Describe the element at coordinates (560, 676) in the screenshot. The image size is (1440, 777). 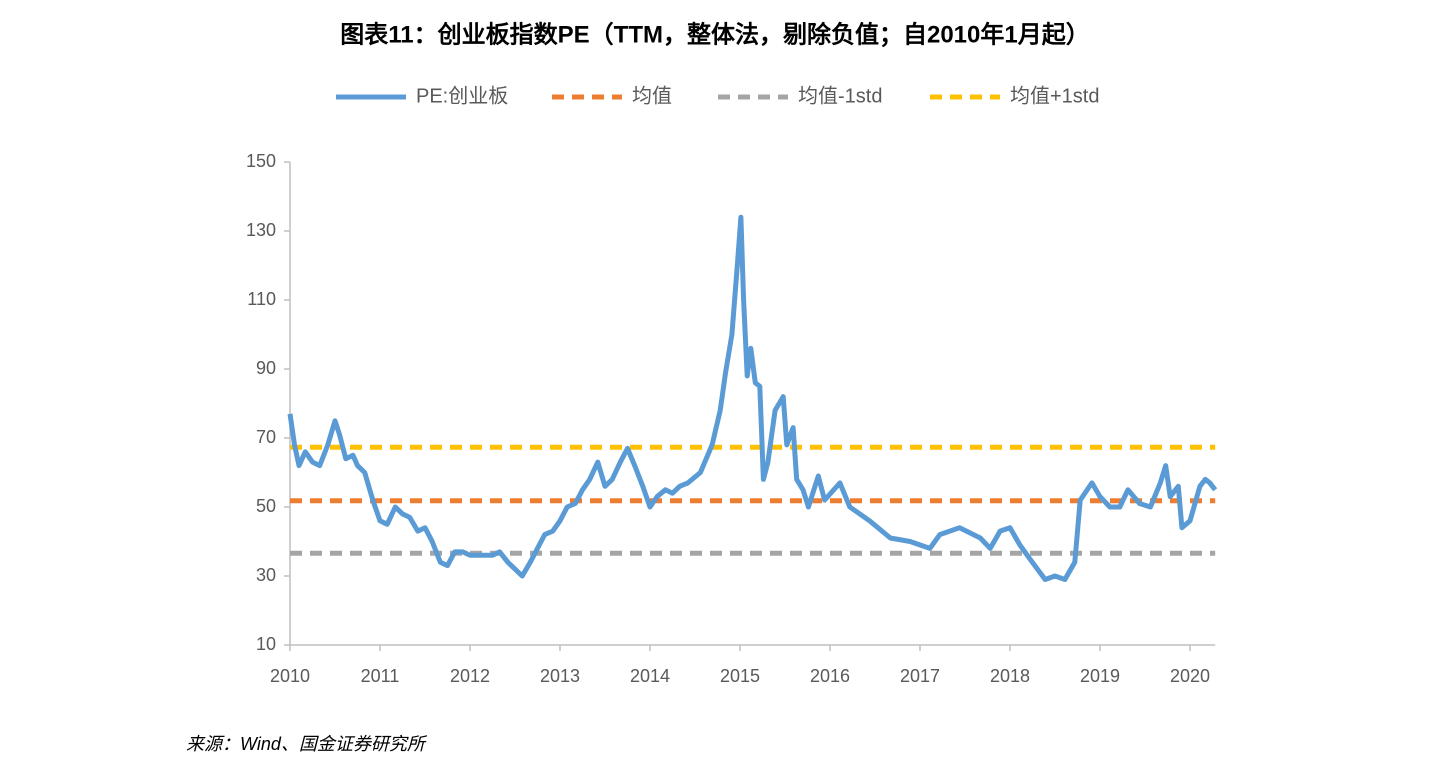
I see `x-tick-label: 2013` at that location.